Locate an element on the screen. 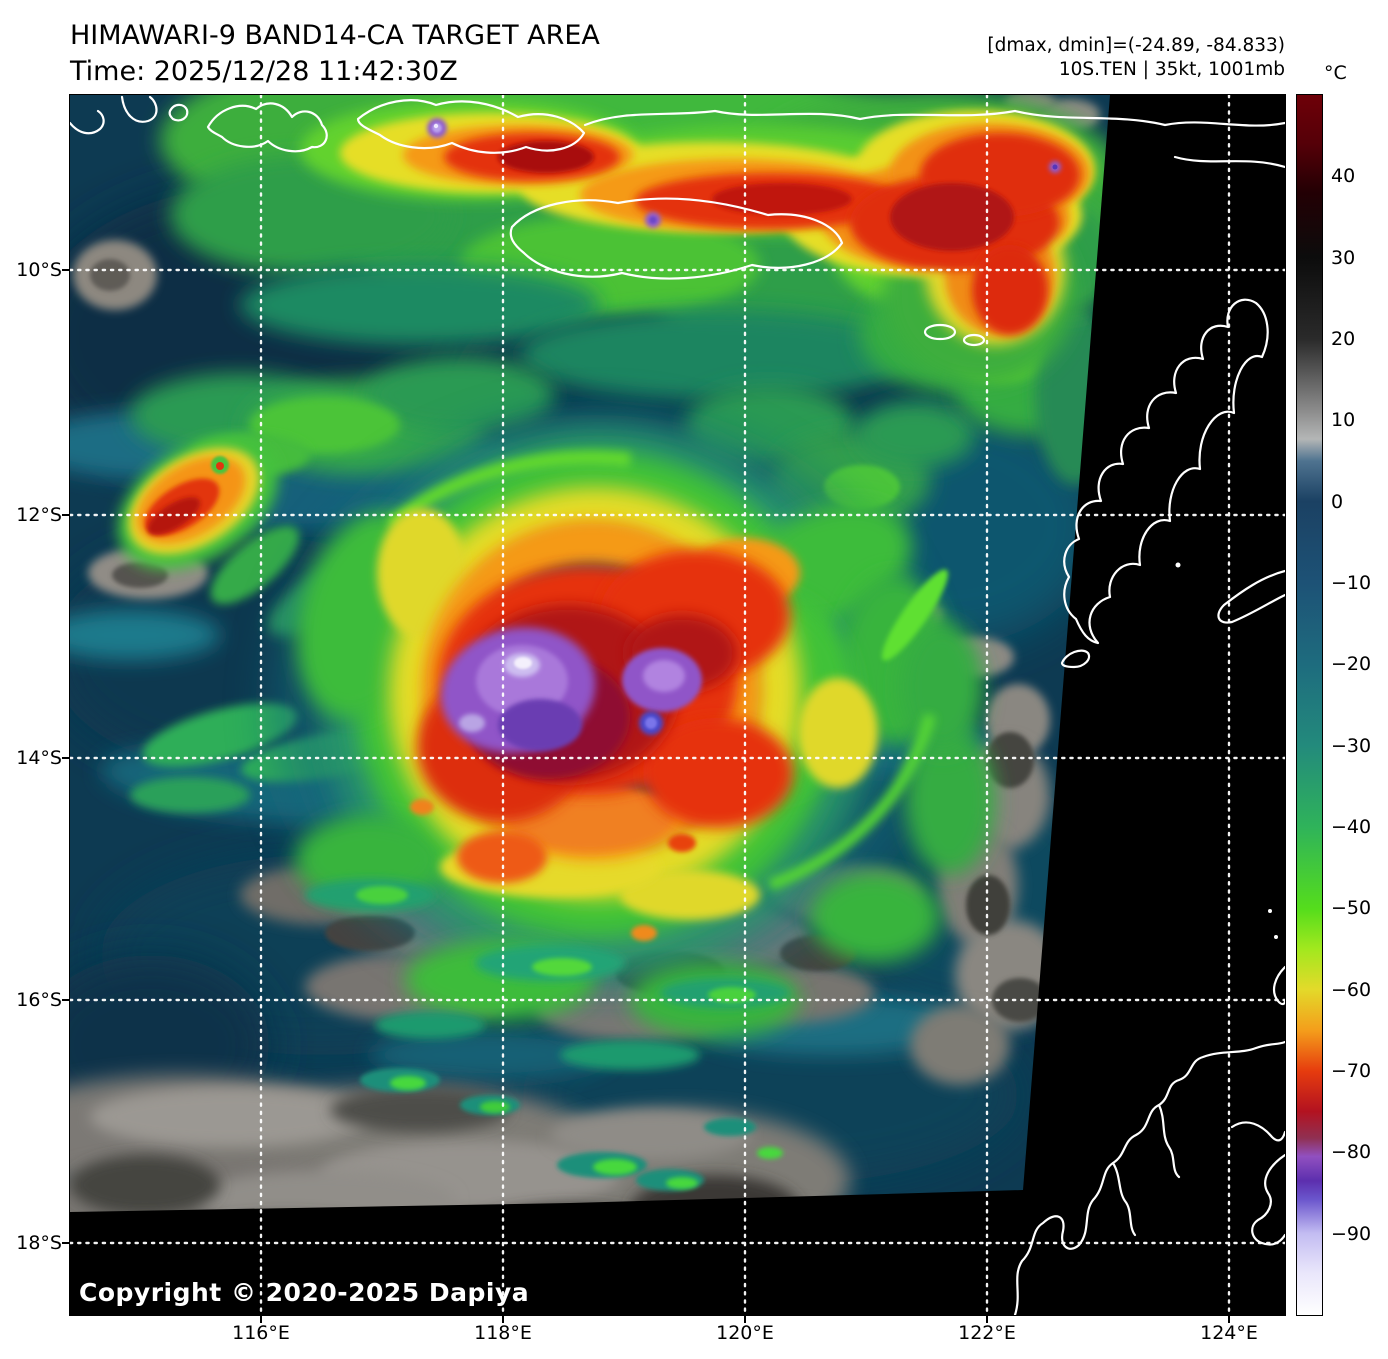  colorbar-tick: −80 is located at coordinates (1351, 1152).